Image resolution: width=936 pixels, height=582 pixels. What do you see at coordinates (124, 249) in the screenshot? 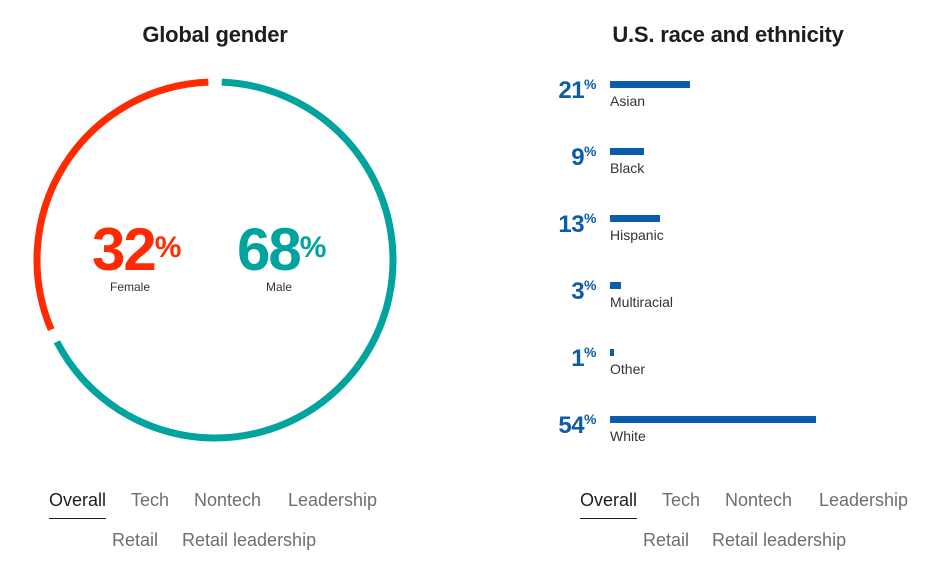
I see `female-percent-value: 32` at bounding box center [124, 249].